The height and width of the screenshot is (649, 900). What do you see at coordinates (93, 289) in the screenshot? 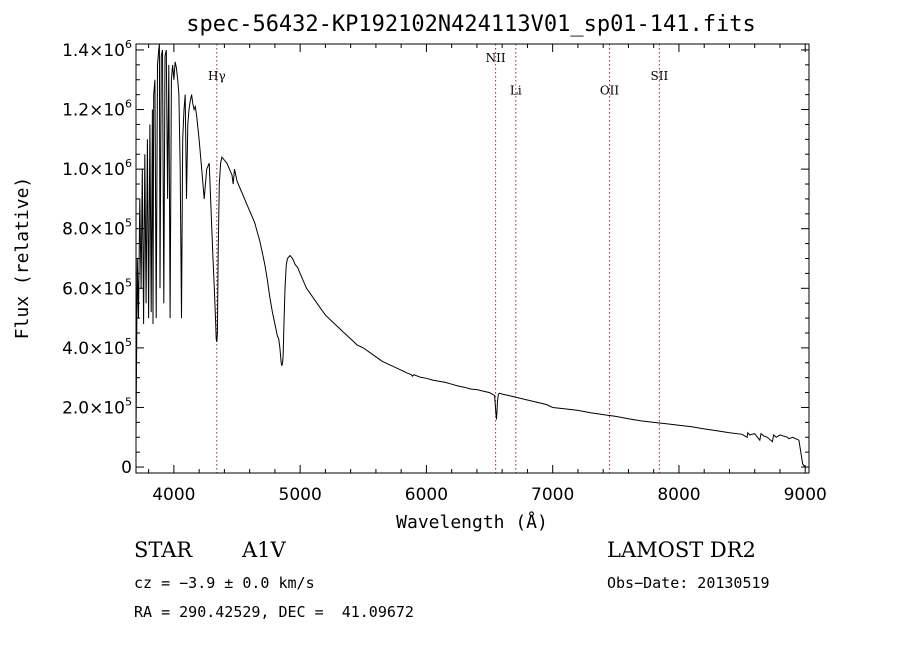
I see `y-tick-mantissa: 6.0×10` at bounding box center [93, 289].